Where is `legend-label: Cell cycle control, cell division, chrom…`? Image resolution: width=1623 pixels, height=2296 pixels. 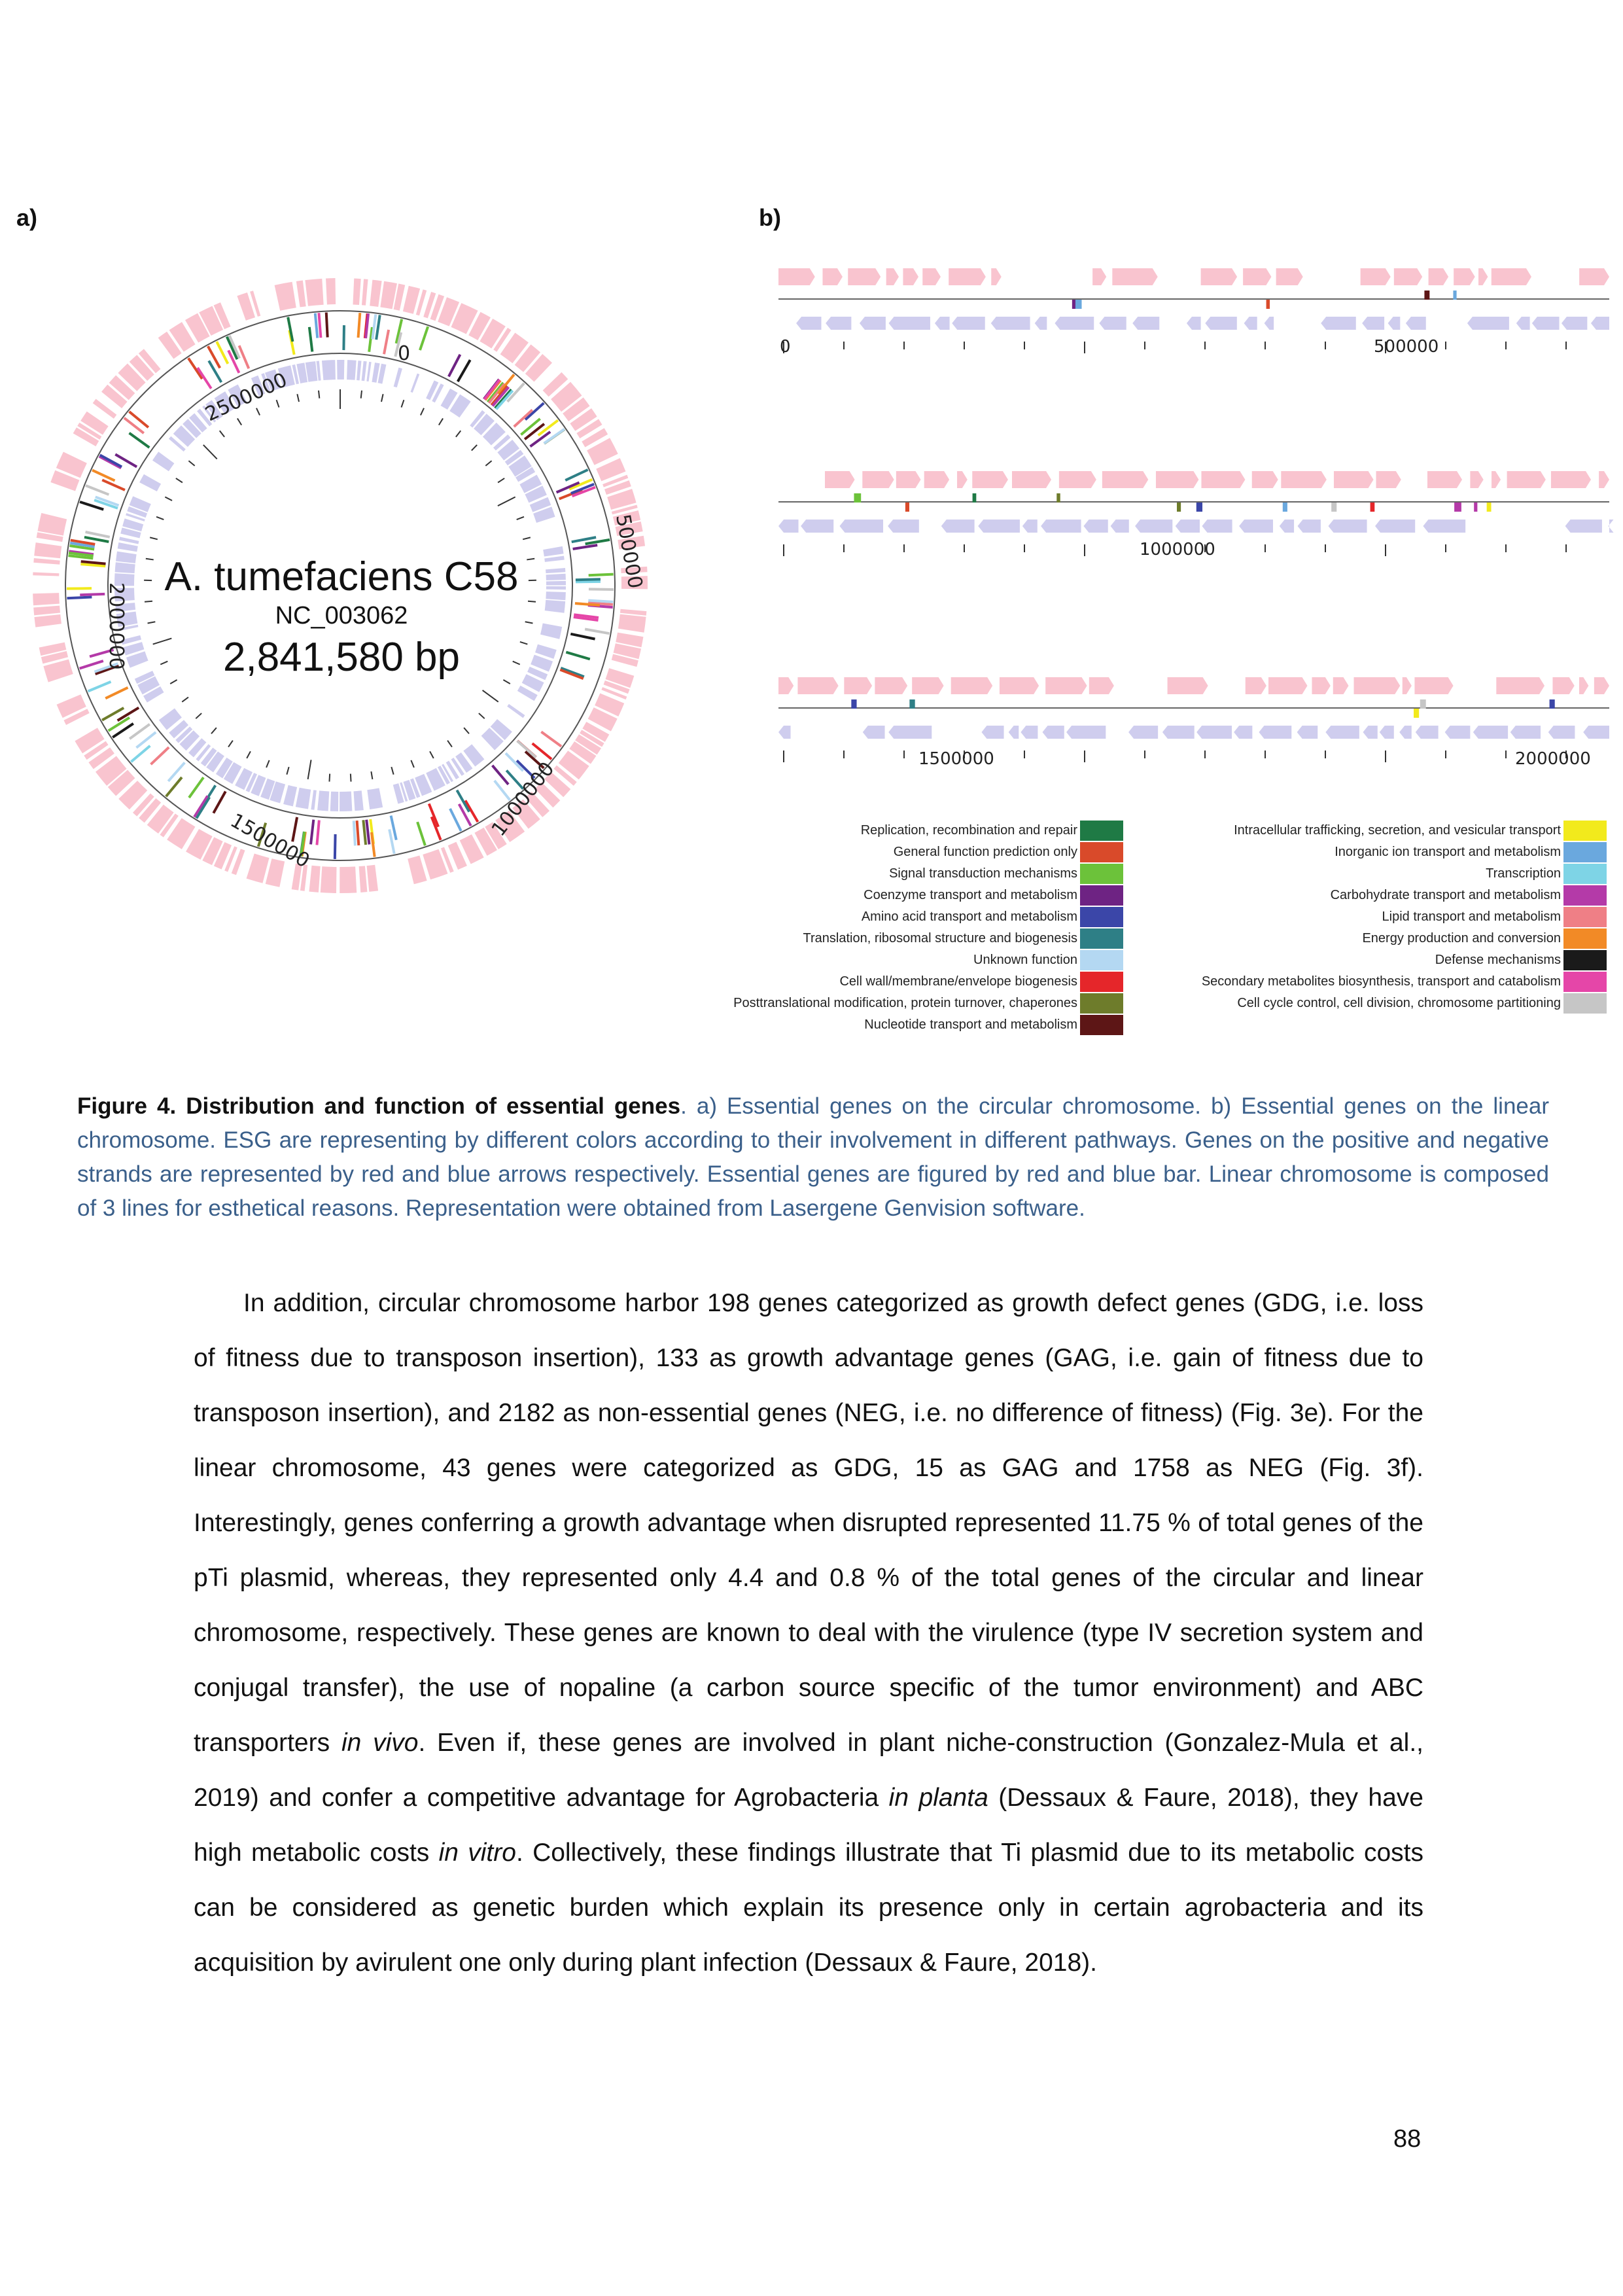
legend-label: Cell cycle control, cell division, chrom… is located at coordinates (1399, 1003).